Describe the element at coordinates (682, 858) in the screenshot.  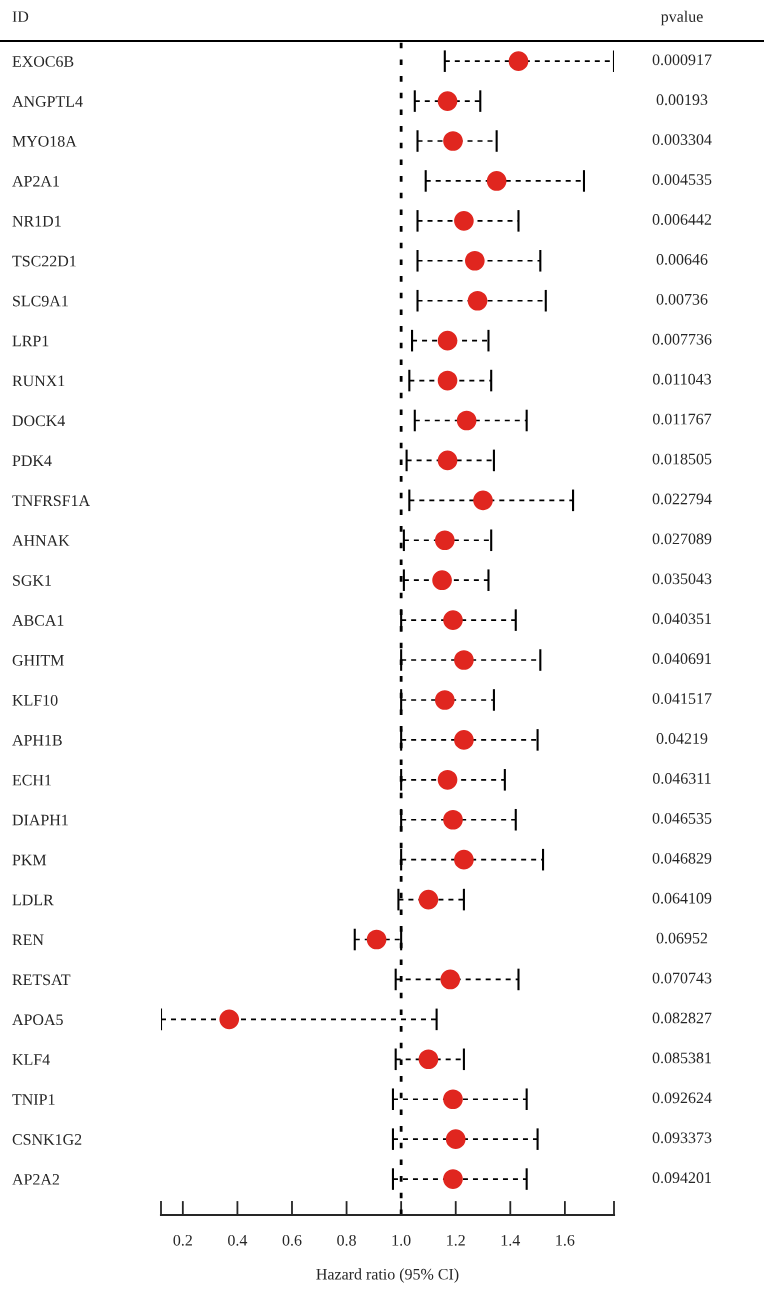
I see `text: 0.046829` at that location.